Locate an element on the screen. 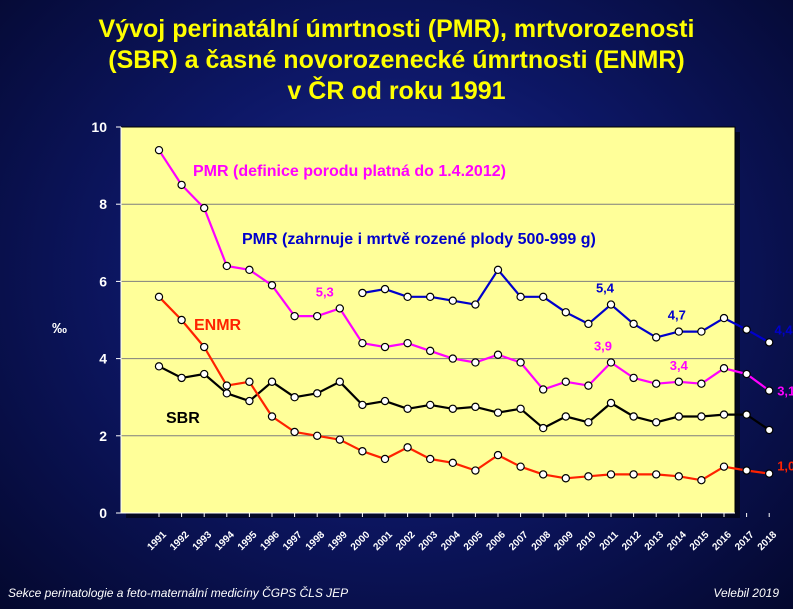 This screenshot has width=793, height=609. x-tick-label: 2016 is located at coordinates (722, 541).